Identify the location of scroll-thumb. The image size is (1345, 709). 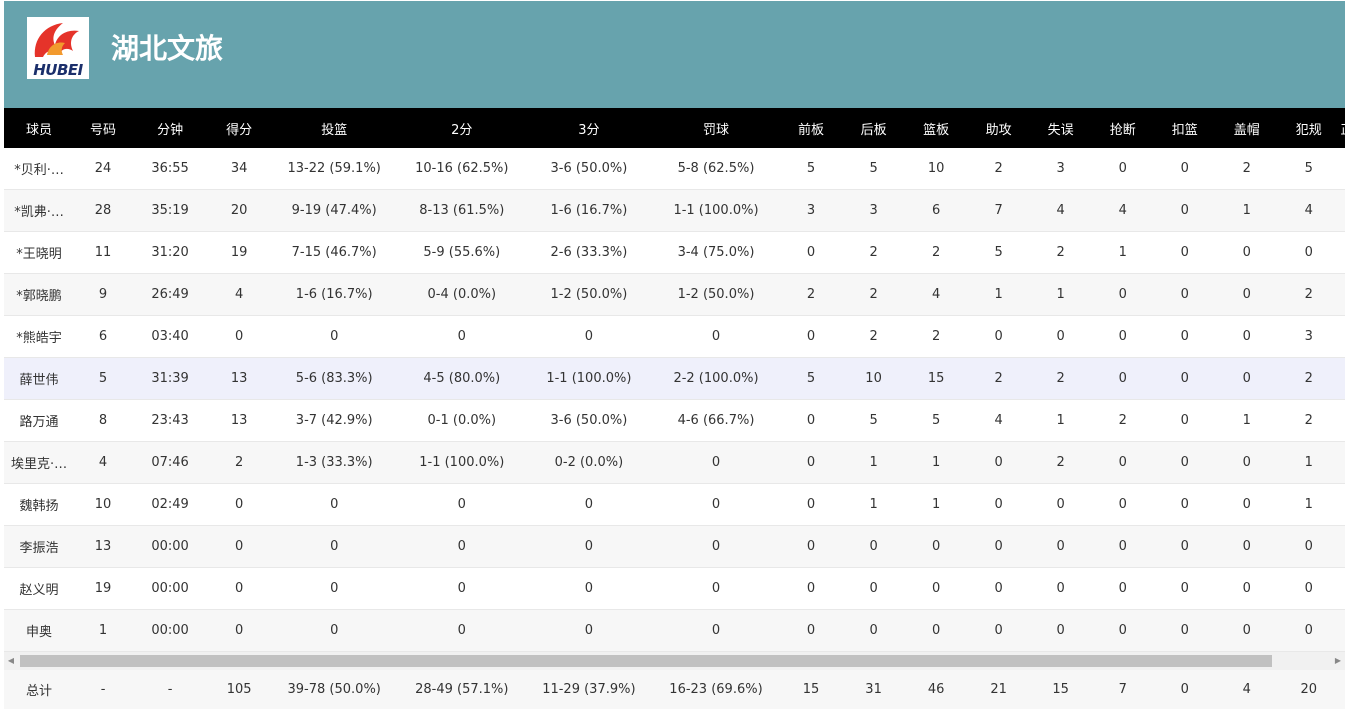
(646, 661).